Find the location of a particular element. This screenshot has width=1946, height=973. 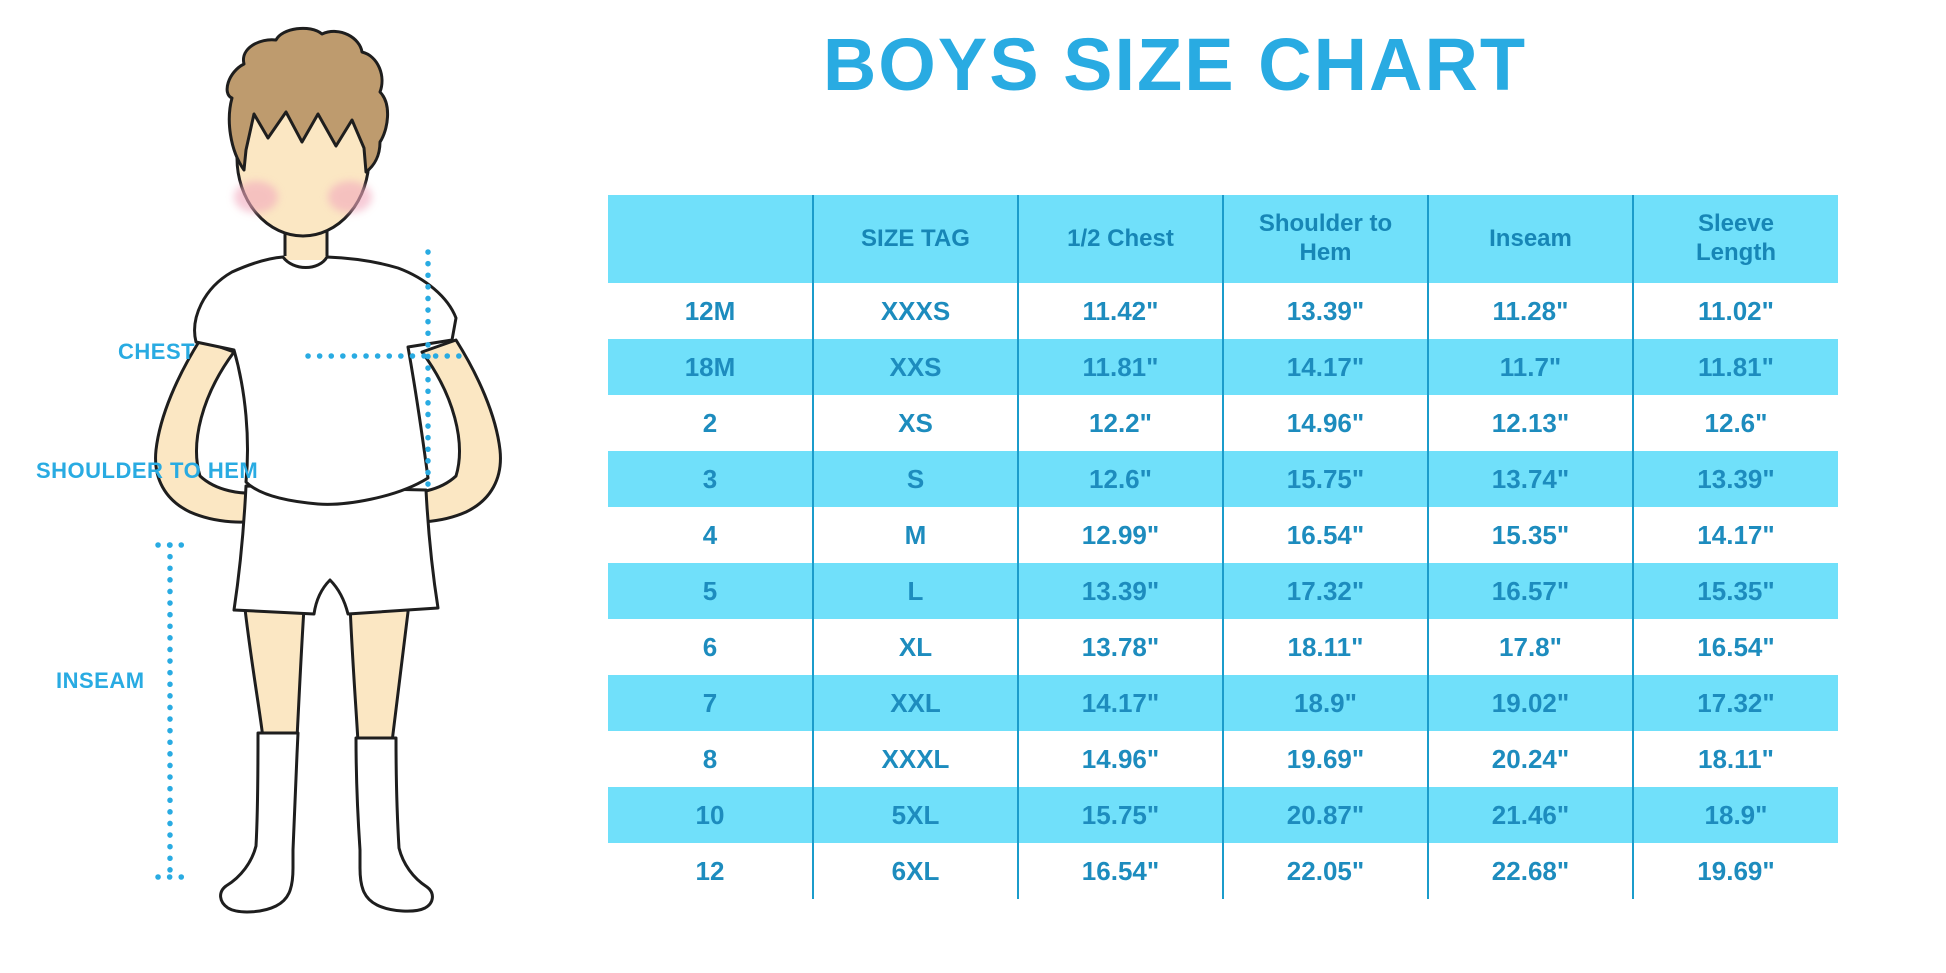

cell-measurement: 22.05" is located at coordinates (1325, 871).